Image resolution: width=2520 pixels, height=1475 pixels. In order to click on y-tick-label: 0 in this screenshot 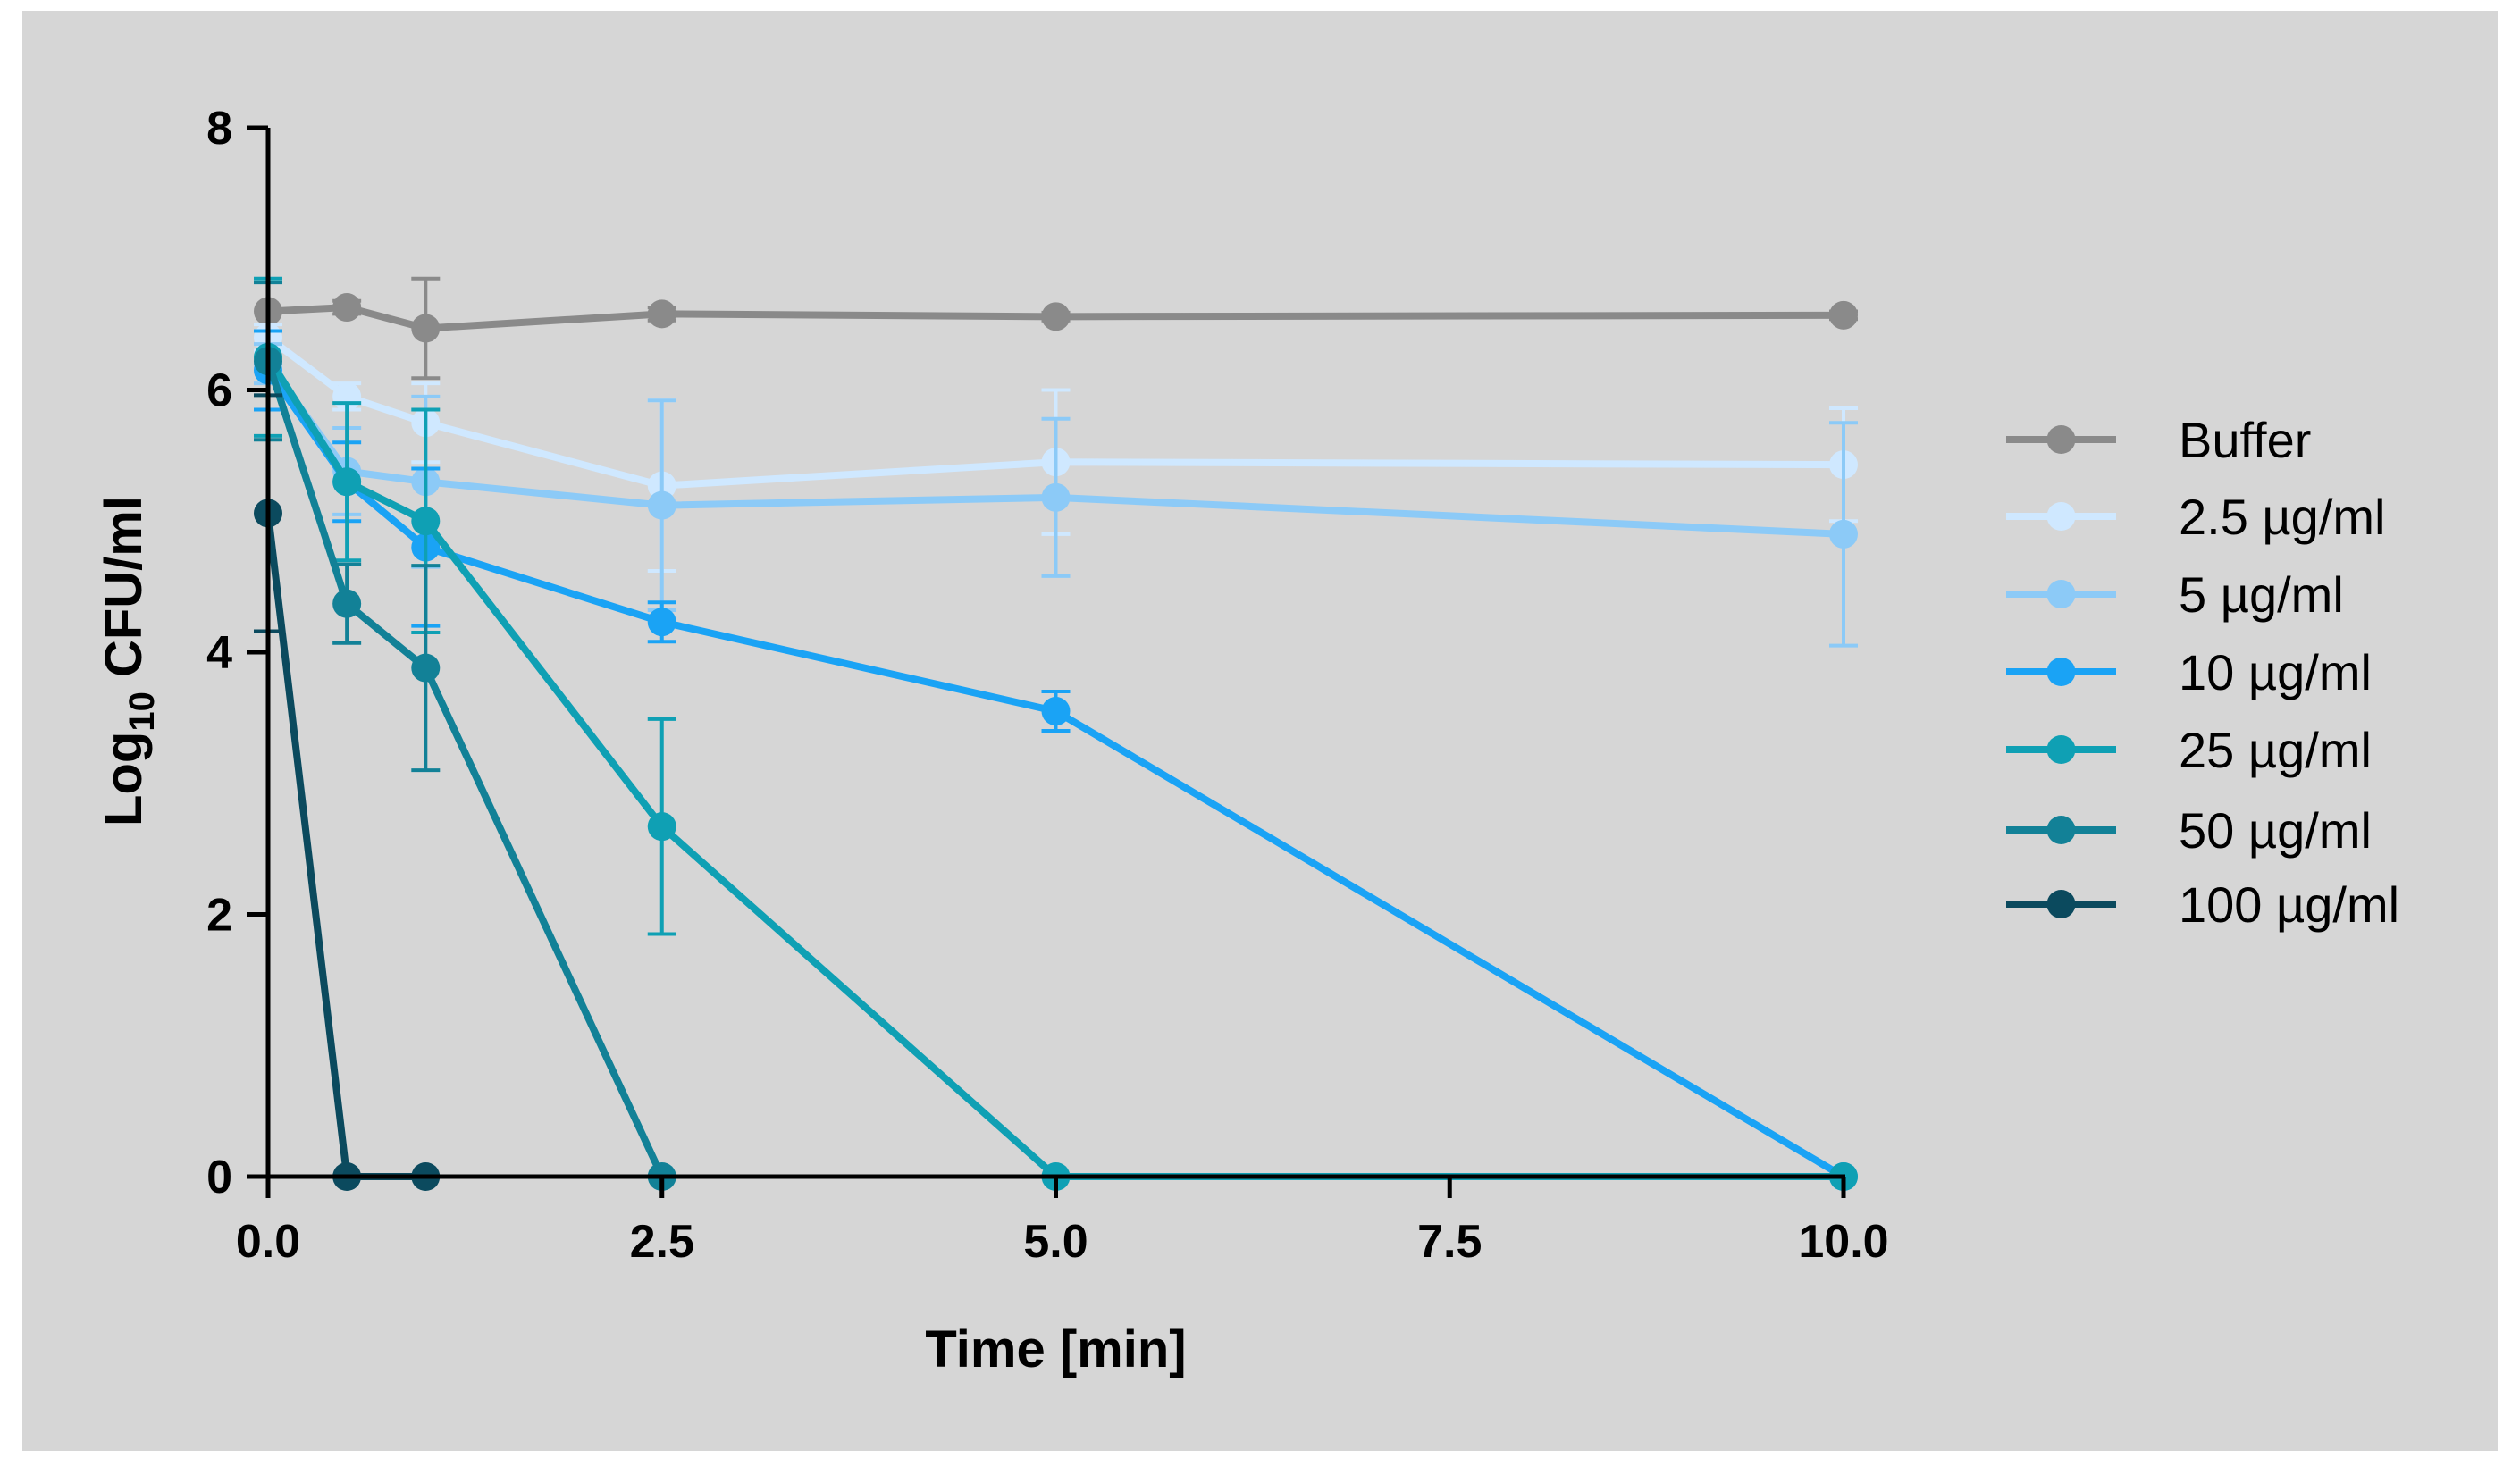, I will do `click(219, 1177)`.